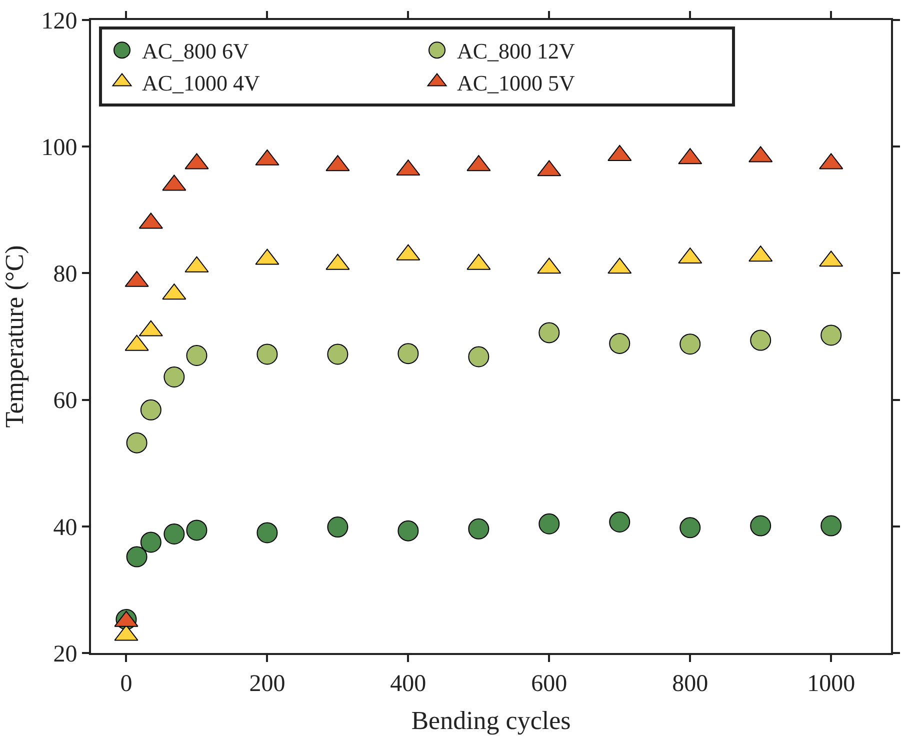  What do you see at coordinates (516, 51) in the screenshot?
I see `legend-label: AC_800 12V` at bounding box center [516, 51].